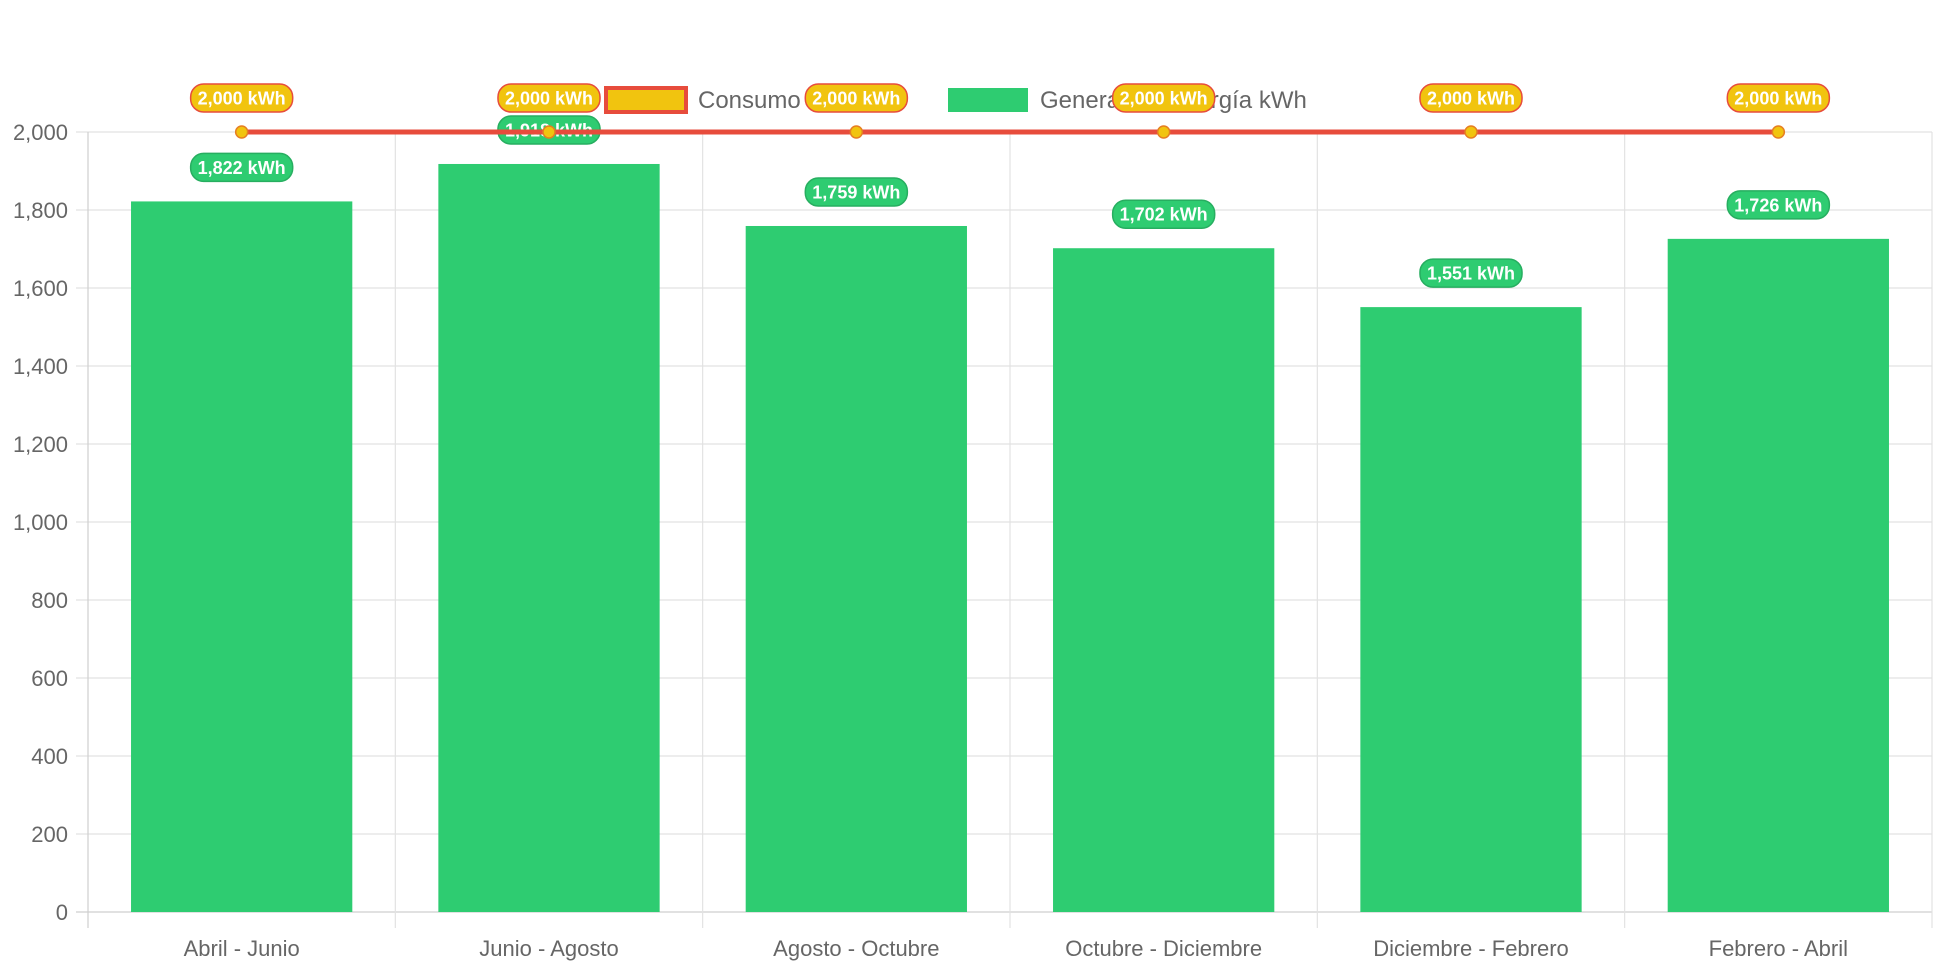 This screenshot has width=1942, height=970. Describe the element at coordinates (49, 678) in the screenshot. I see `y-tick-label: 600` at that location.